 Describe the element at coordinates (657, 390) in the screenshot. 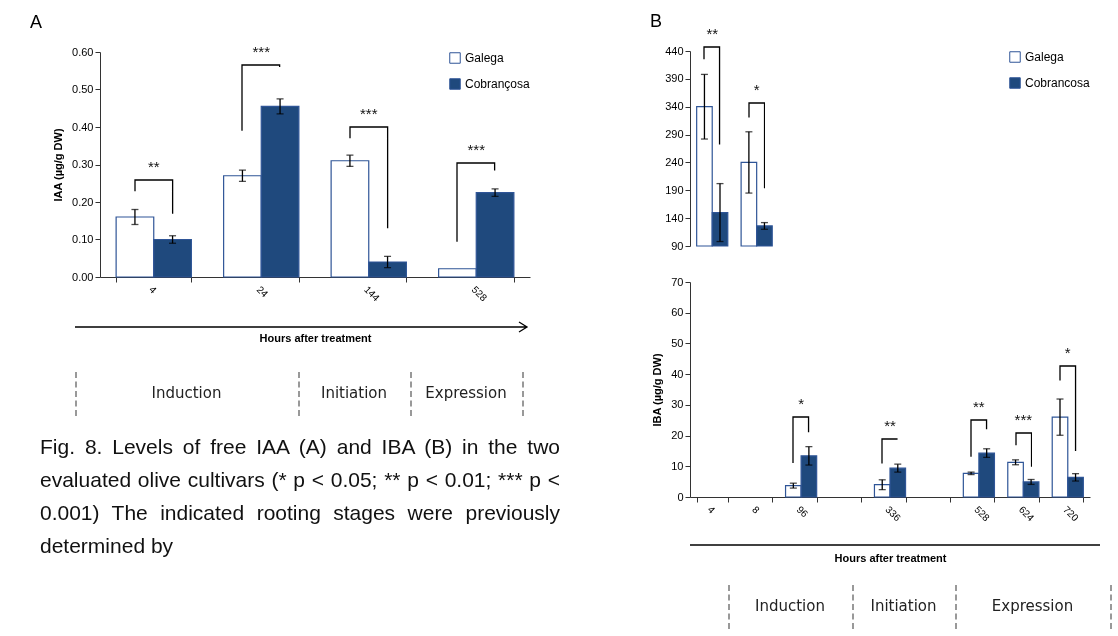

I see `y-axis-title: IBA (µg/g DW)` at that location.